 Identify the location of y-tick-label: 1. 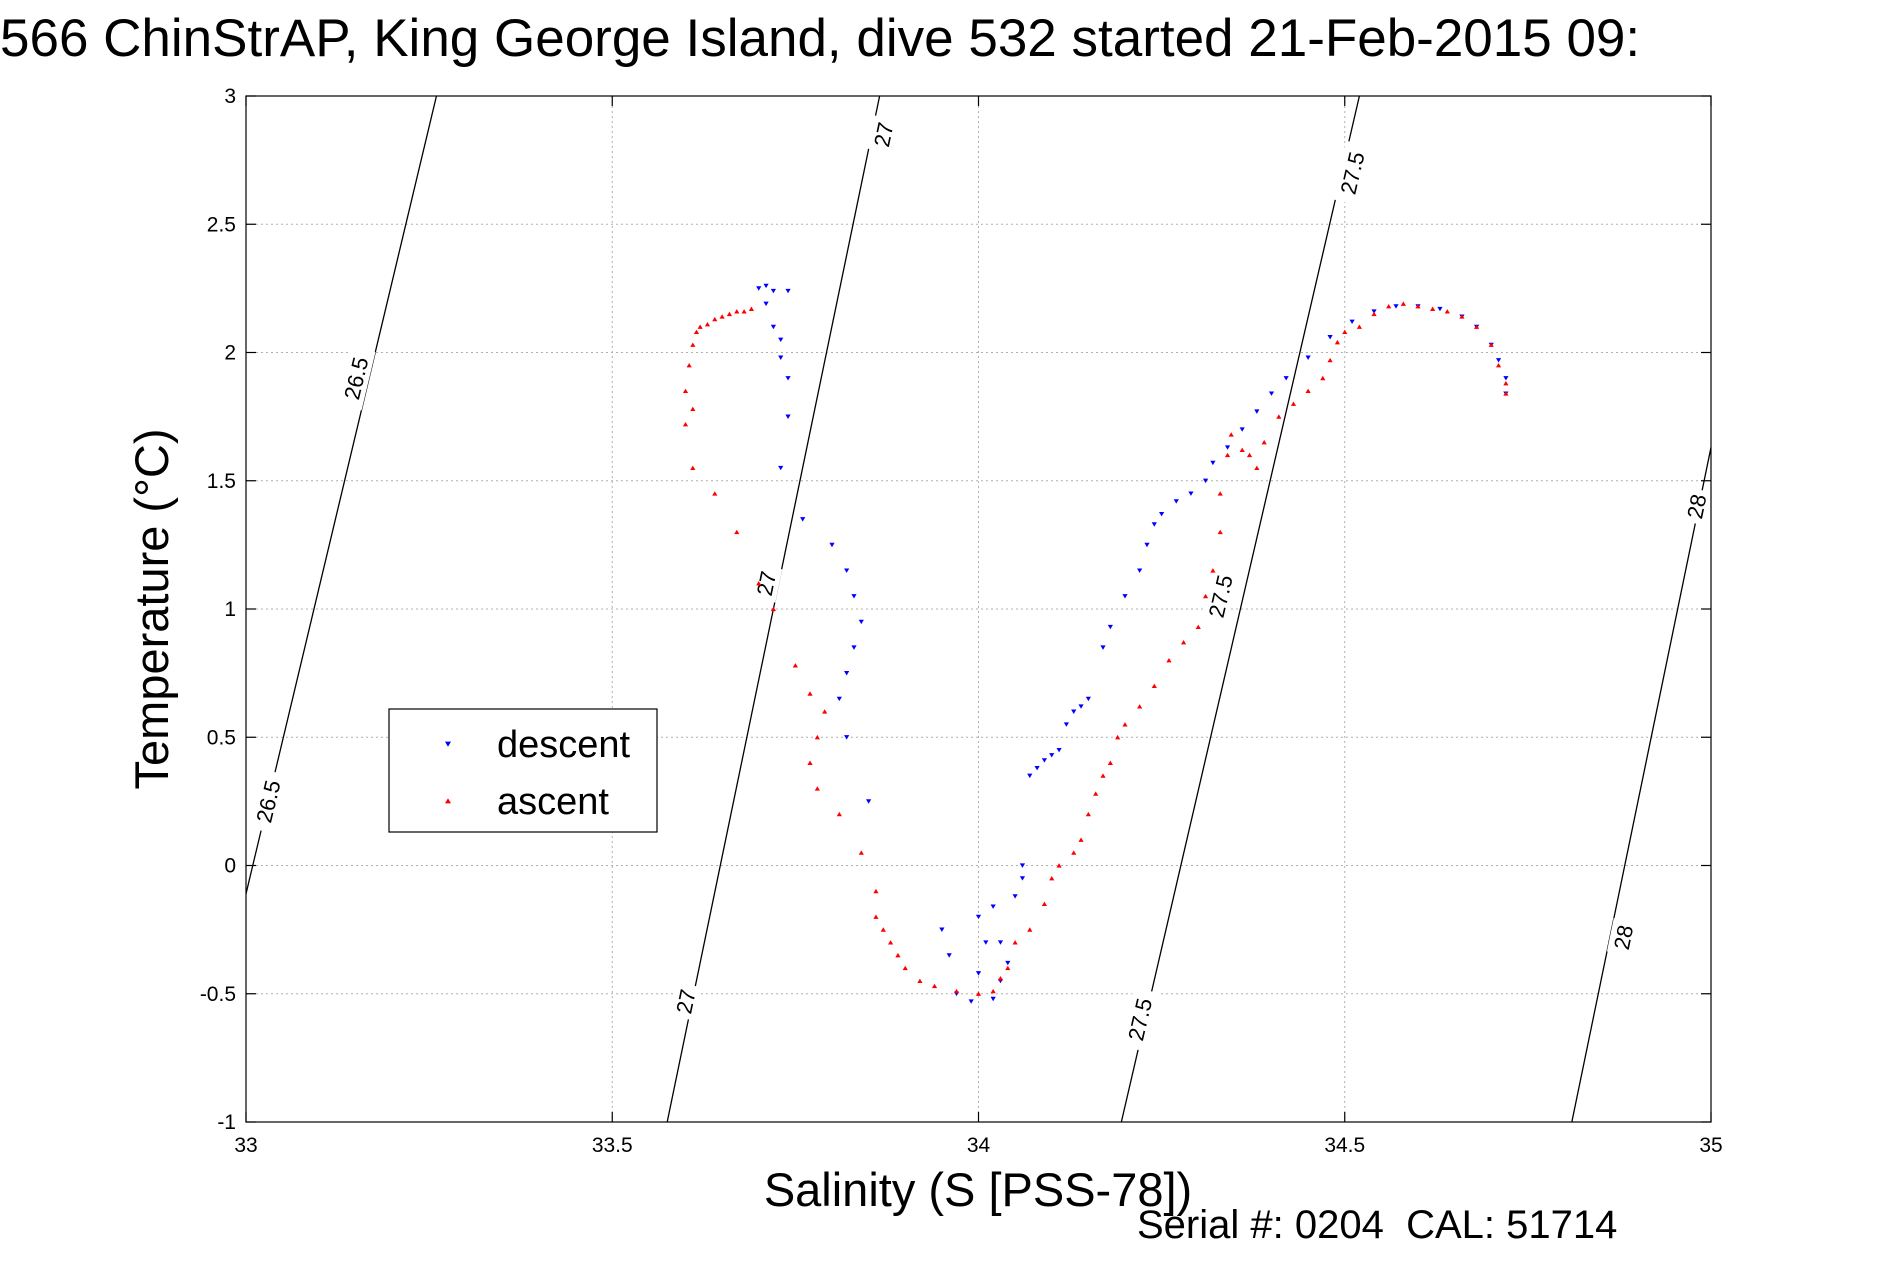
(230, 609).